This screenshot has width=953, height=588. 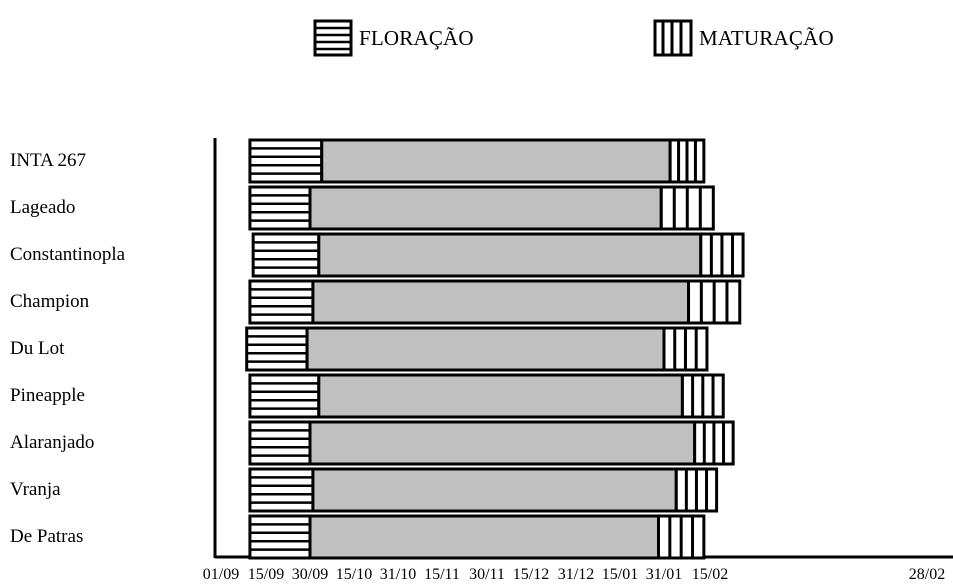 What do you see at coordinates (531, 574) in the screenshot?
I see `x-tick-label: 15/12` at bounding box center [531, 574].